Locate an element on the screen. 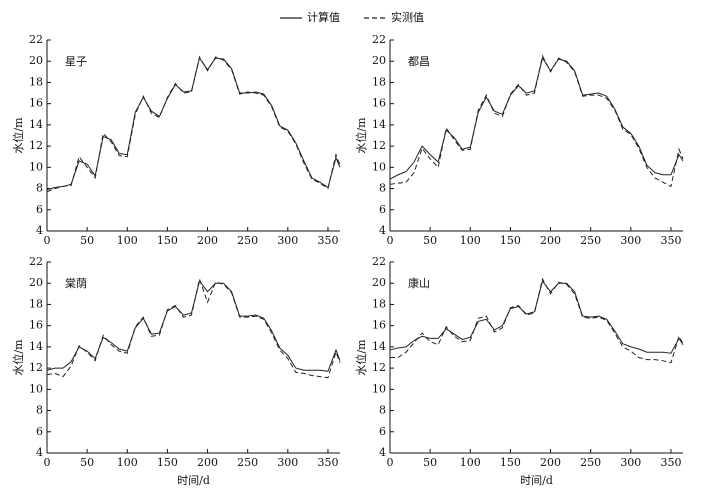 This screenshot has height=494, width=724. legend-label: 计算值 is located at coordinates (323, 17).